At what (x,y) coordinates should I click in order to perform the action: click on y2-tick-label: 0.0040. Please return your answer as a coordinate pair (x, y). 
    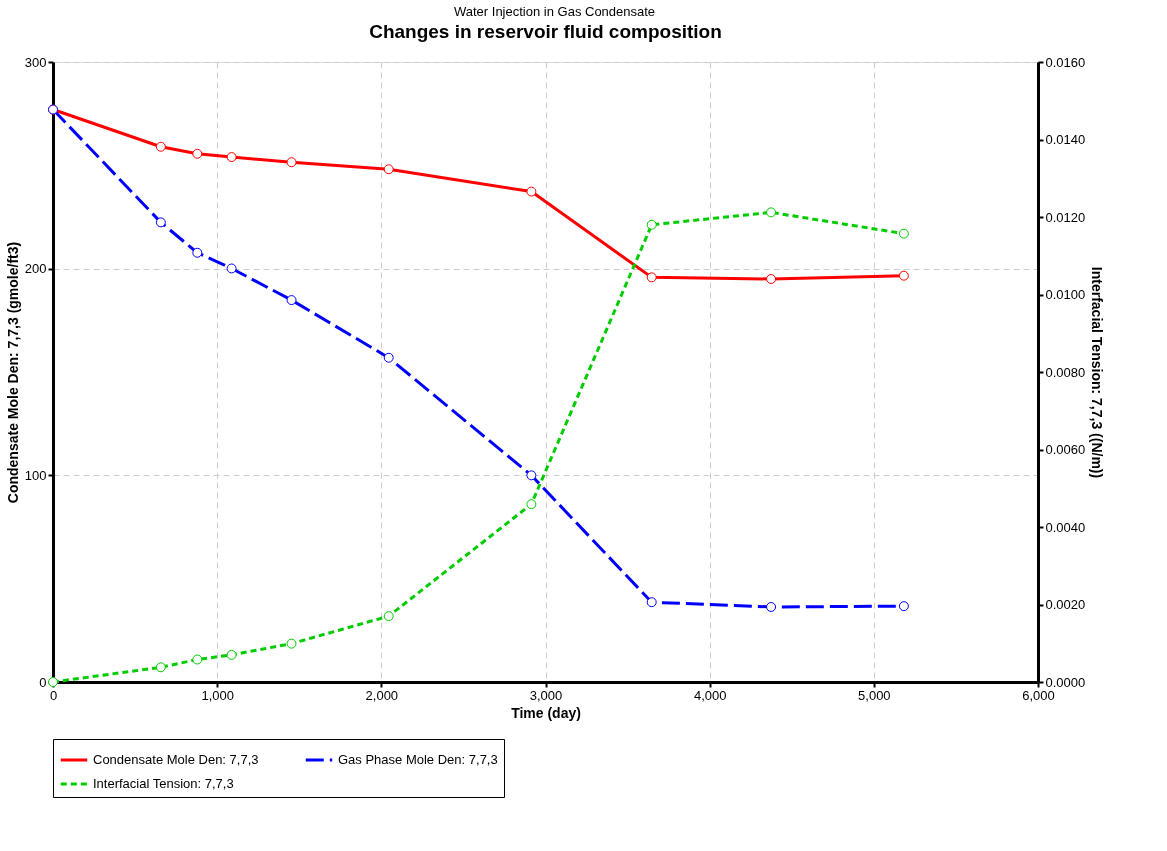
    Looking at the image, I should click on (1065, 527).